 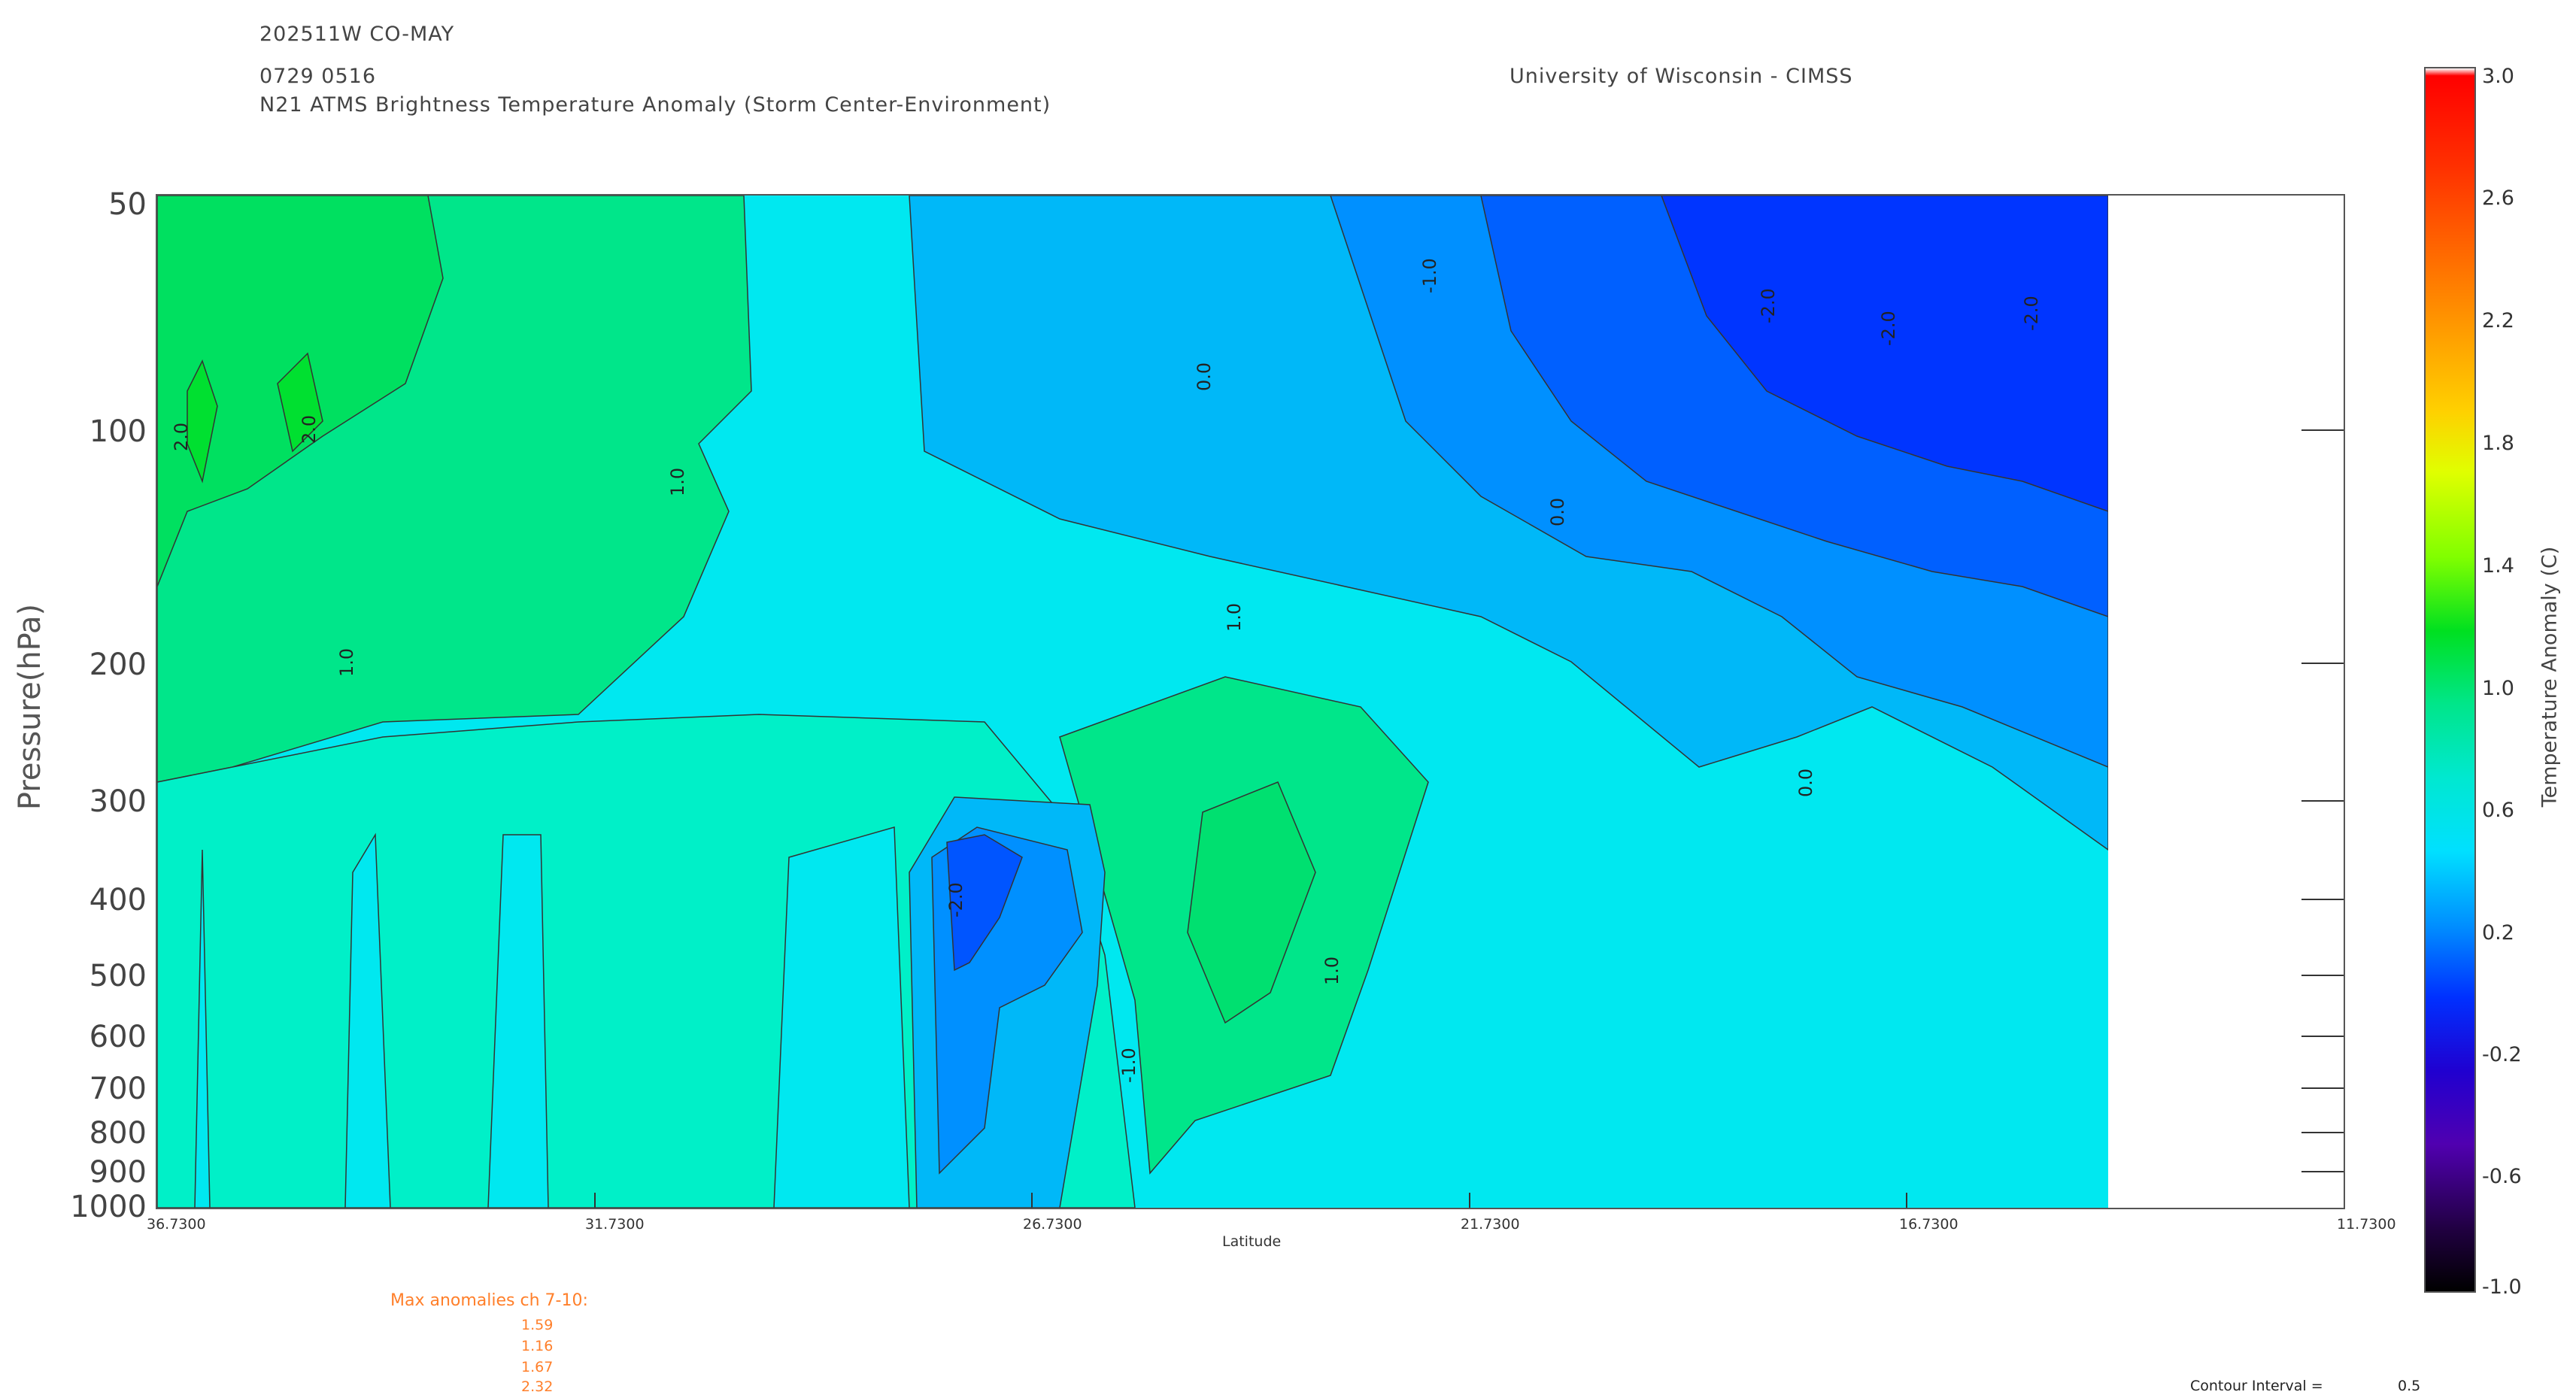 What do you see at coordinates (2502, 1176) in the screenshot?
I see `colorbar-tick: -0.6` at bounding box center [2502, 1176].